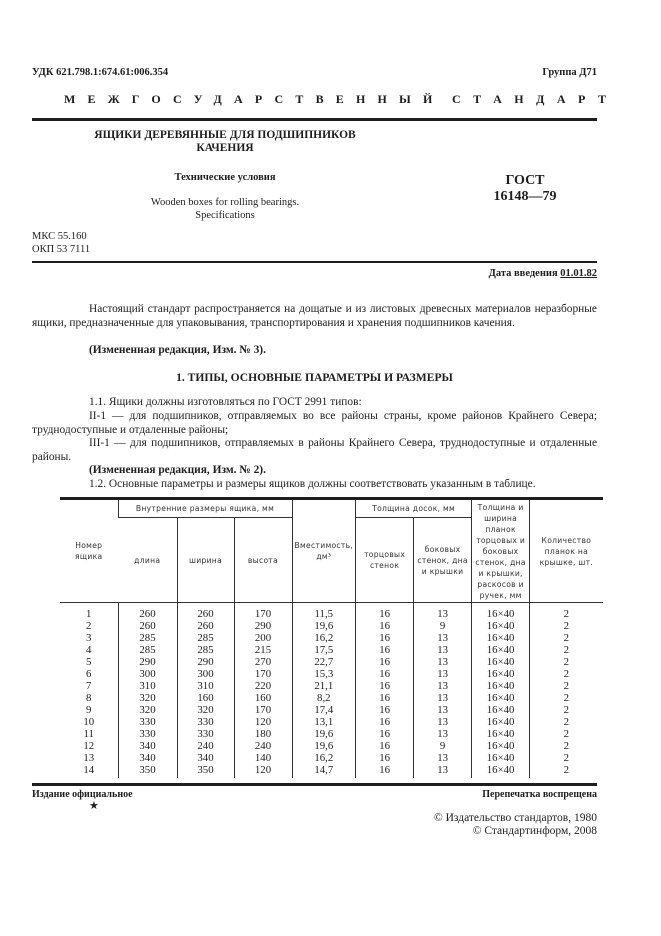 The height and width of the screenshot is (936, 661). Describe the element at coordinates (331, 710) in the screenshot. I see `table-row: 9 320 320 170 17,4 16 13 16×40 2` at that location.